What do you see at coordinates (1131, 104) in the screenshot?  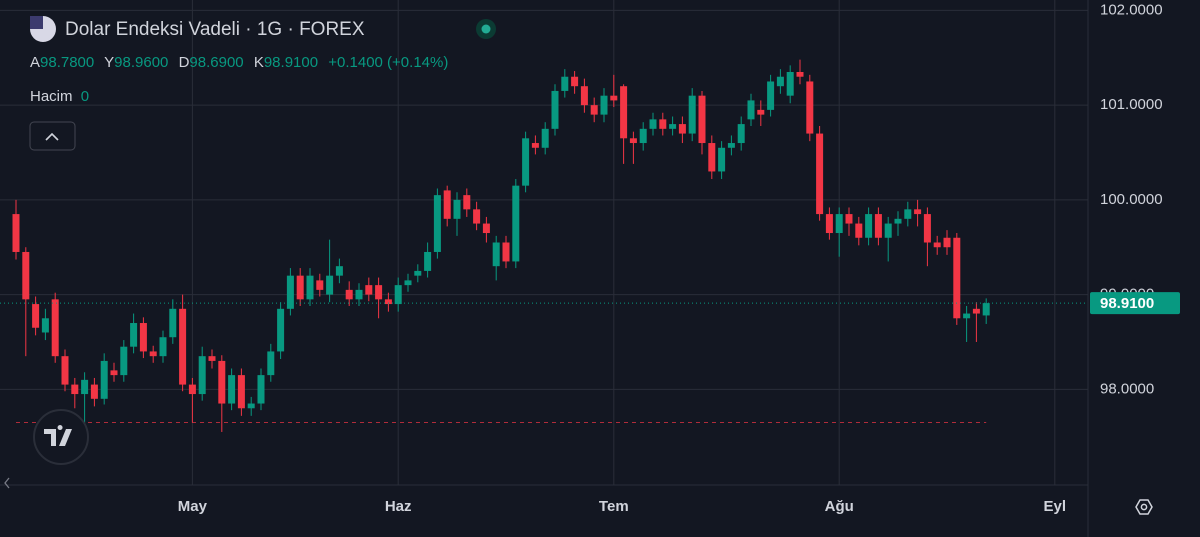 I see `y-tick-label: 101.0000` at bounding box center [1131, 104].